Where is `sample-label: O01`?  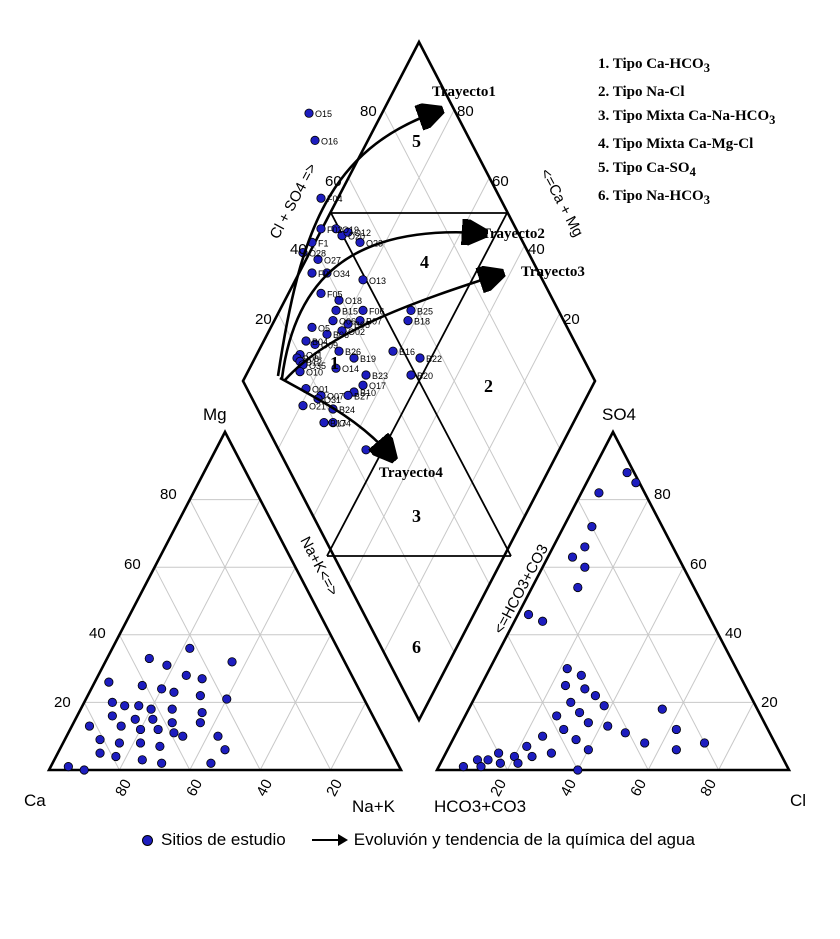 sample-label: O01 is located at coordinates (320, 390).